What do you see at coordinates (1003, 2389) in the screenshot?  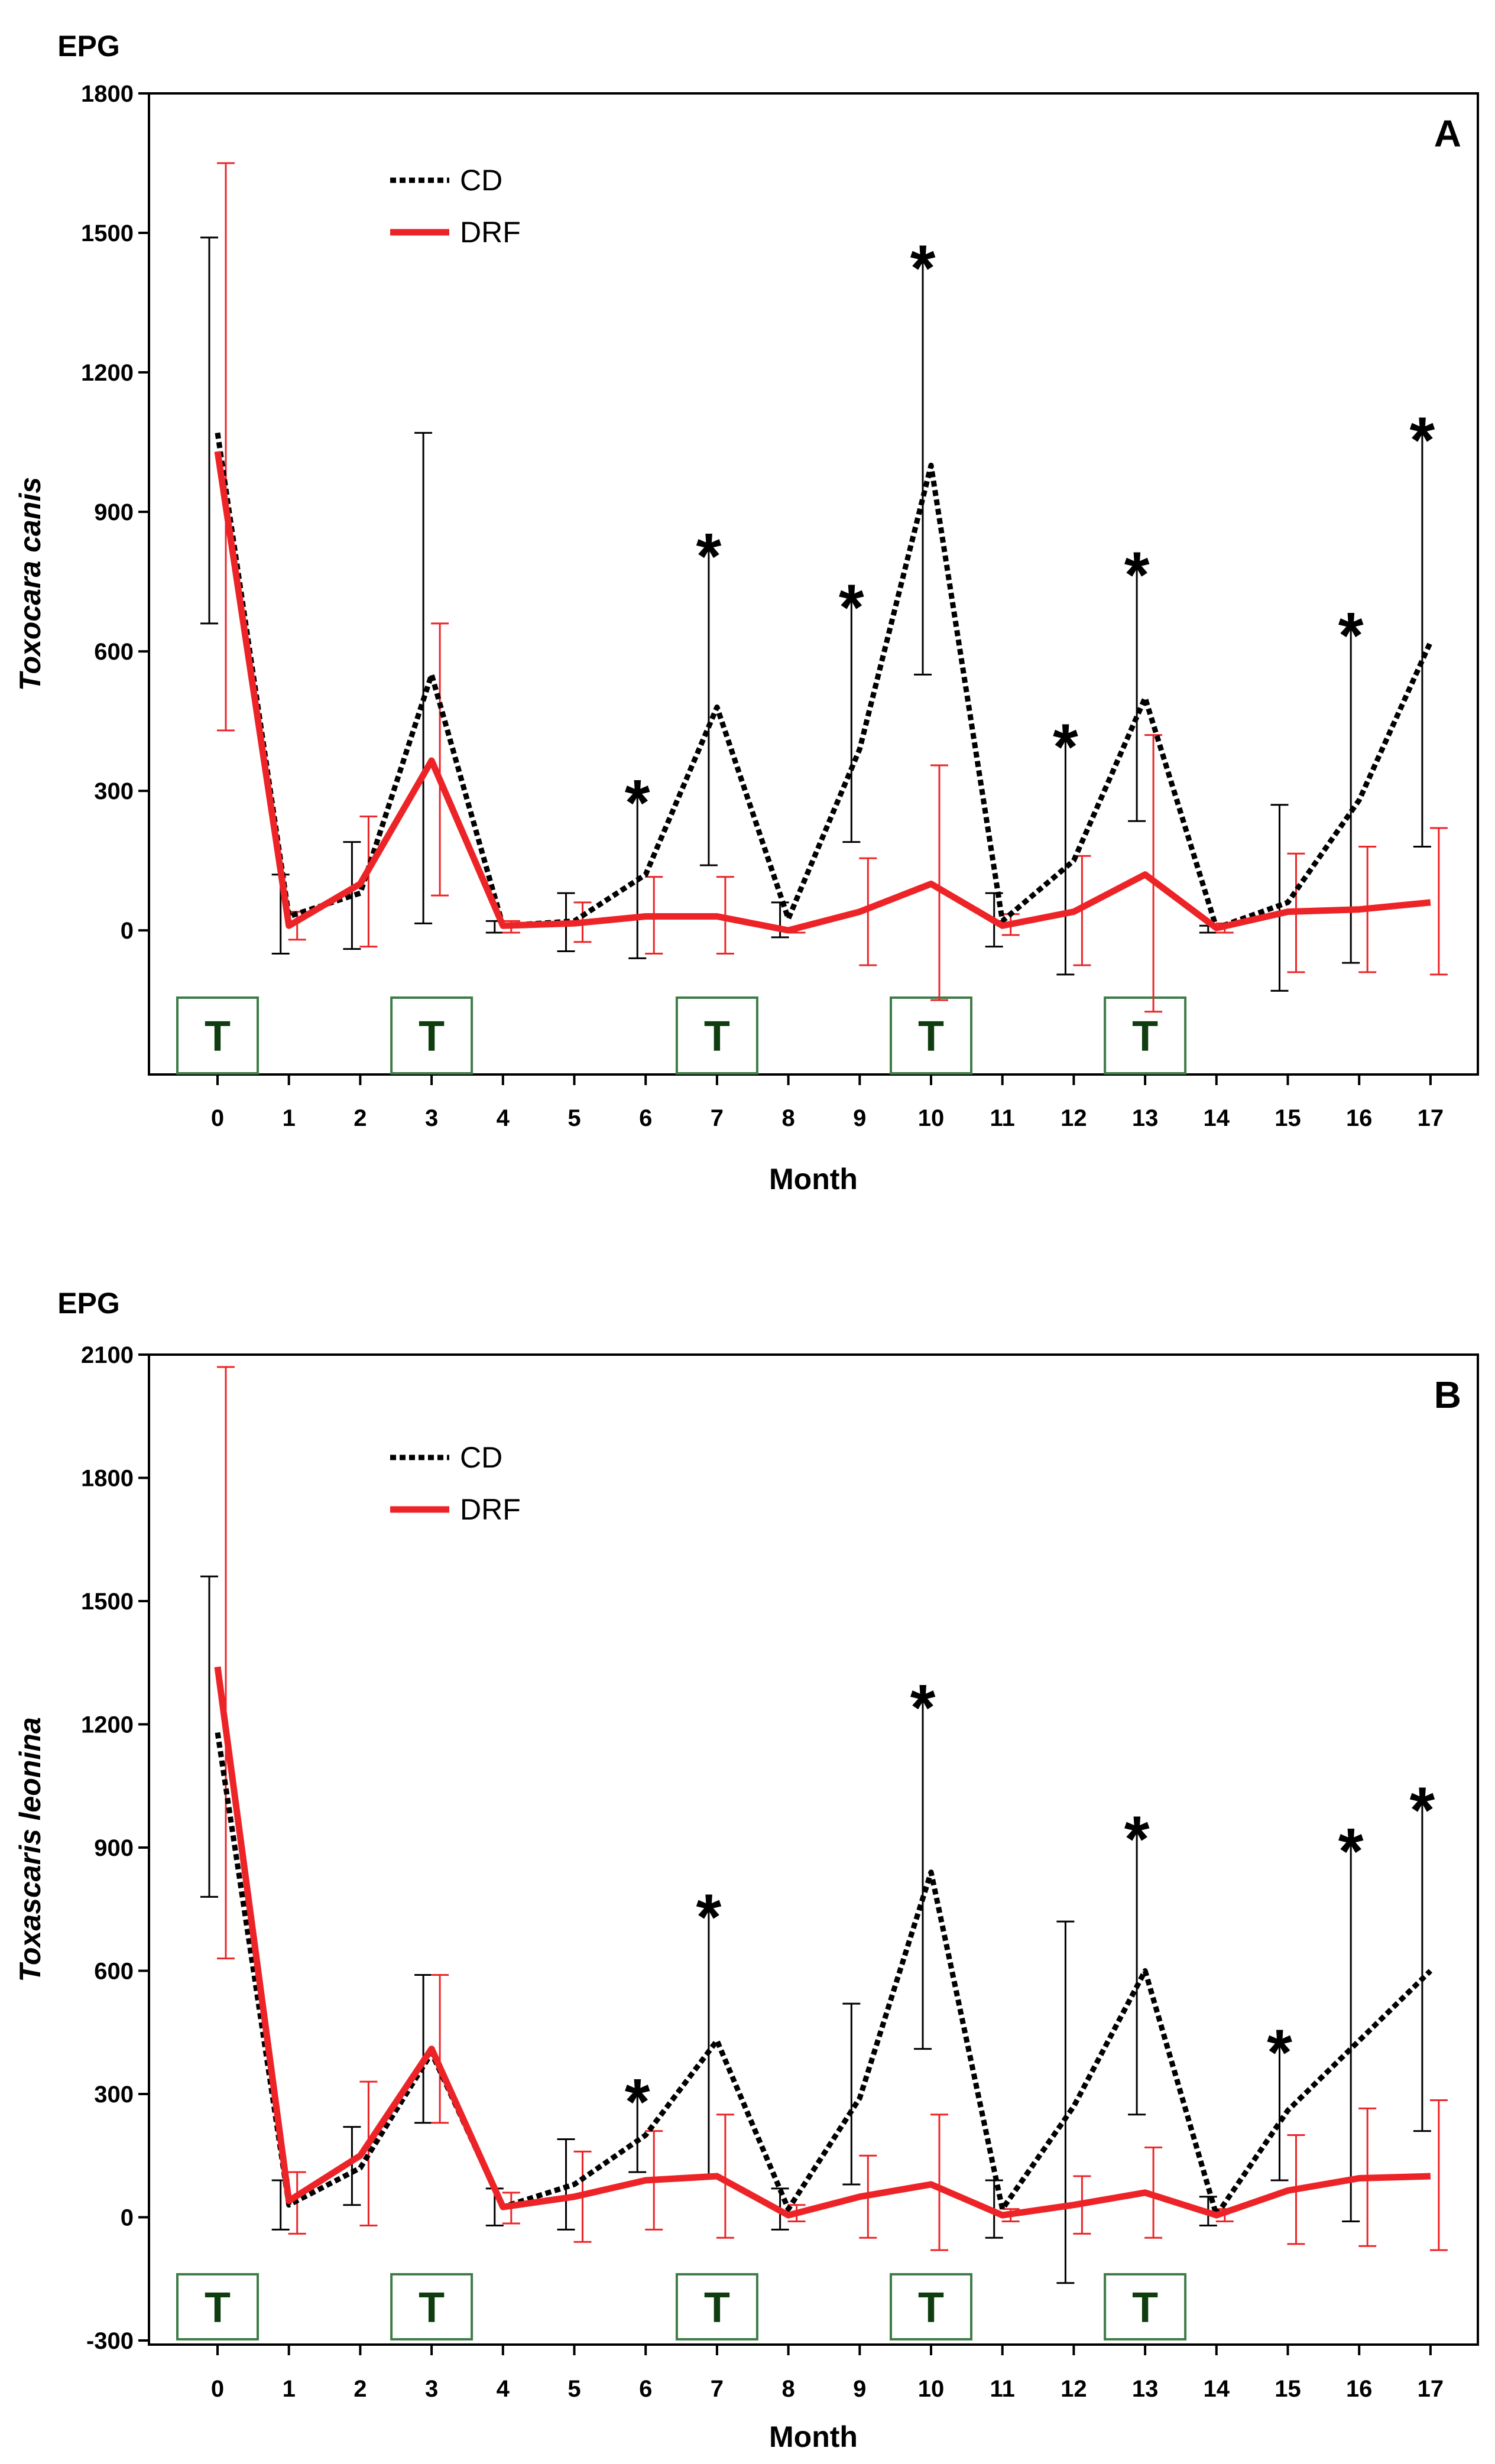 I see `x-tick-label-b: 11` at bounding box center [1003, 2389].